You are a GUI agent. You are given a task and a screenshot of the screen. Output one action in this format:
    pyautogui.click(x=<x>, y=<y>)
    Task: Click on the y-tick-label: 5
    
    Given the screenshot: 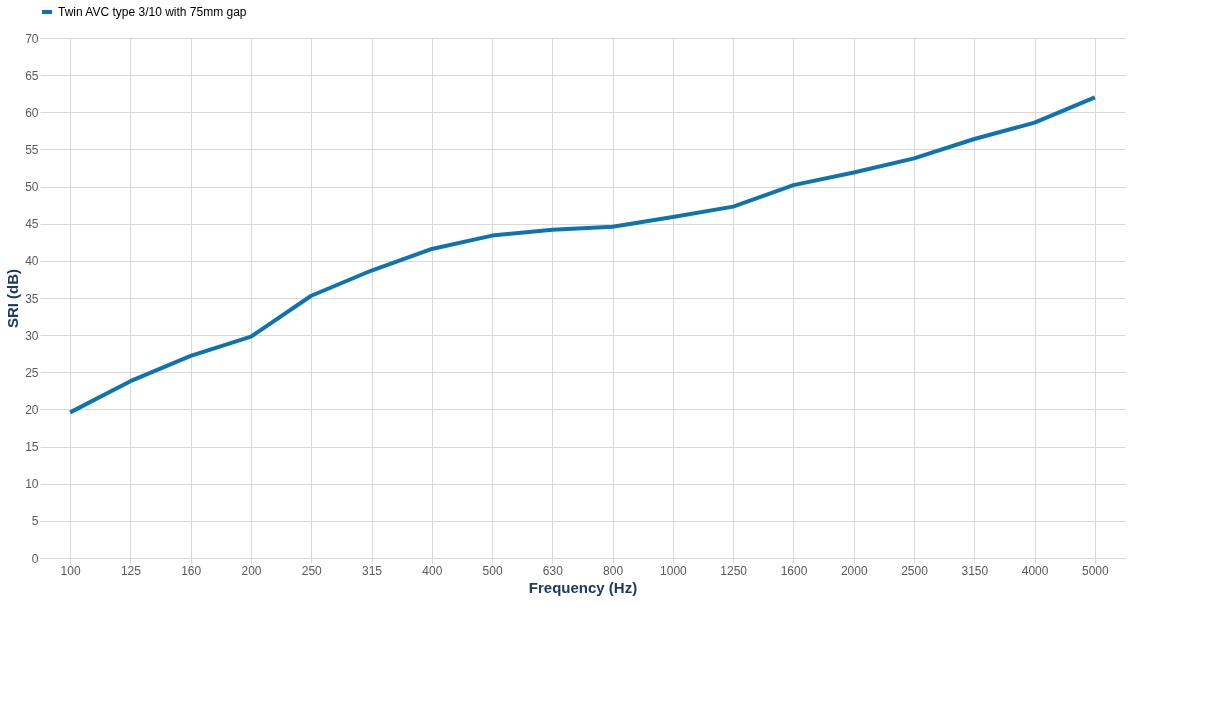 What is the action you would take?
    pyautogui.click(x=35, y=521)
    